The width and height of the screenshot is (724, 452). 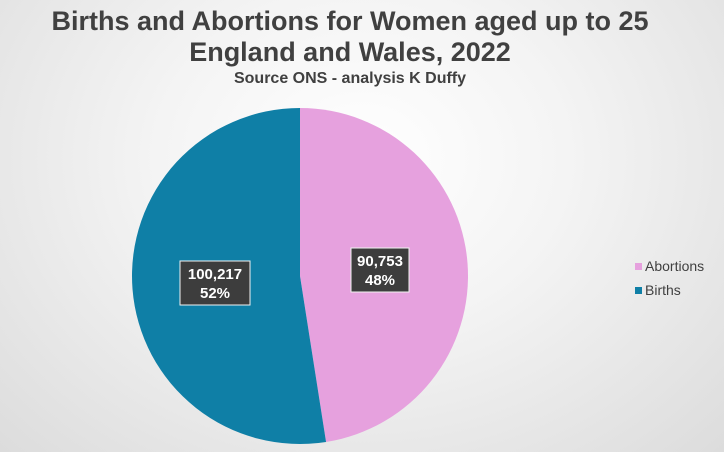 I want to click on legend-swatch-births, so click(x=638, y=290).